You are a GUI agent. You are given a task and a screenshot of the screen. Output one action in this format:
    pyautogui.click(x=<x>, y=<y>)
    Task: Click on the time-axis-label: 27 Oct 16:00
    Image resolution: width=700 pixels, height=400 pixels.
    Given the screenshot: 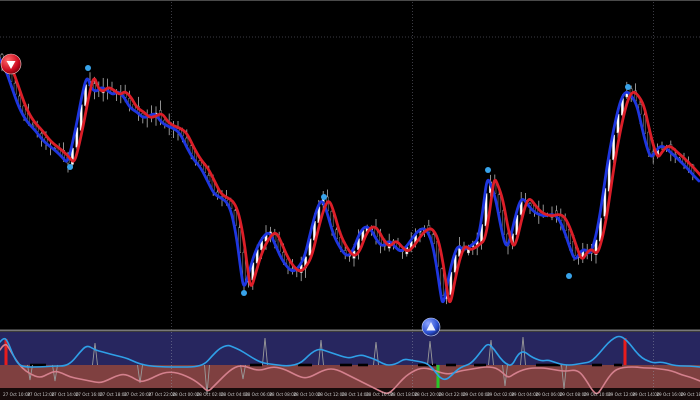 What is the action you would take?
    pyautogui.click(x=90, y=394)
    